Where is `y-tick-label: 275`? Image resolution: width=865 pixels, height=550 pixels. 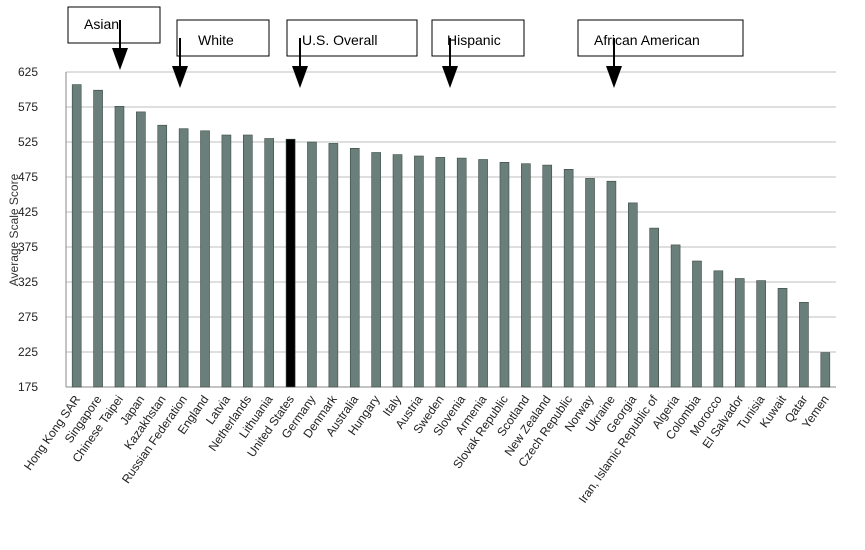 y-tick-label: 275 is located at coordinates (28, 317).